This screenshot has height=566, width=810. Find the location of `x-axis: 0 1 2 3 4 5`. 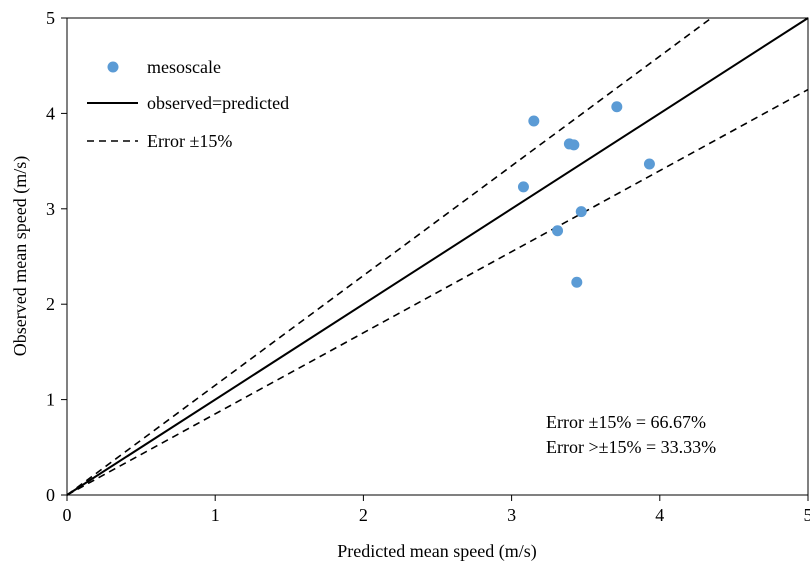

x-axis: 0 1 2 3 4 5 is located at coordinates (436, 510).